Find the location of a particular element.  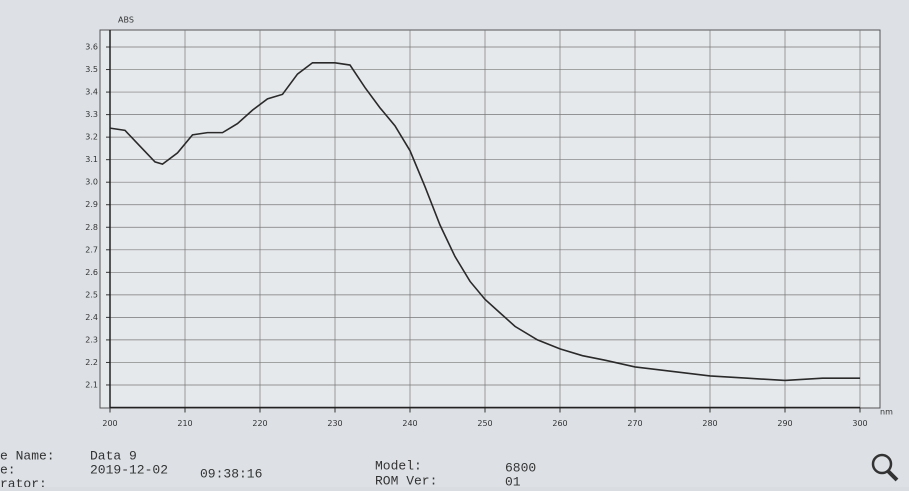

x-tick-label: 290 is located at coordinates (784, 423).